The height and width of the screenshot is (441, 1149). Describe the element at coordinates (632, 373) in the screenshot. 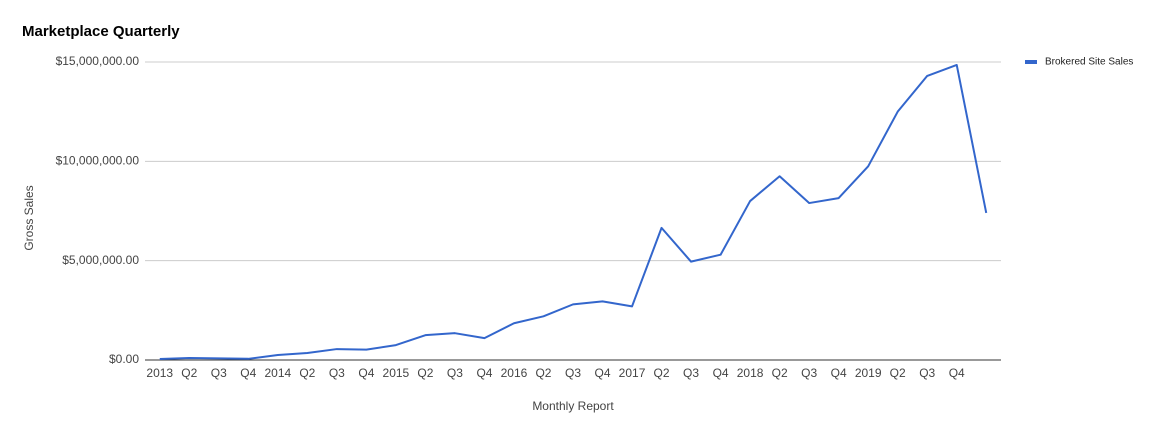

I see `x-tick-label: 2017` at that location.